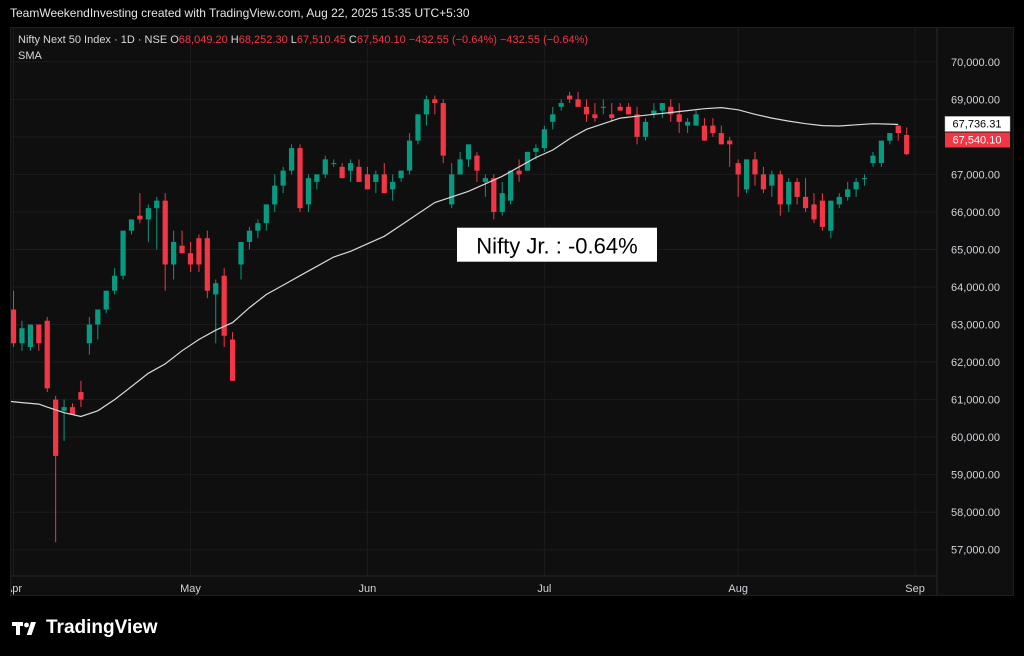  Describe the element at coordinates (321, 40) in the screenshot. I see `low-value: 67,510.45` at that location.